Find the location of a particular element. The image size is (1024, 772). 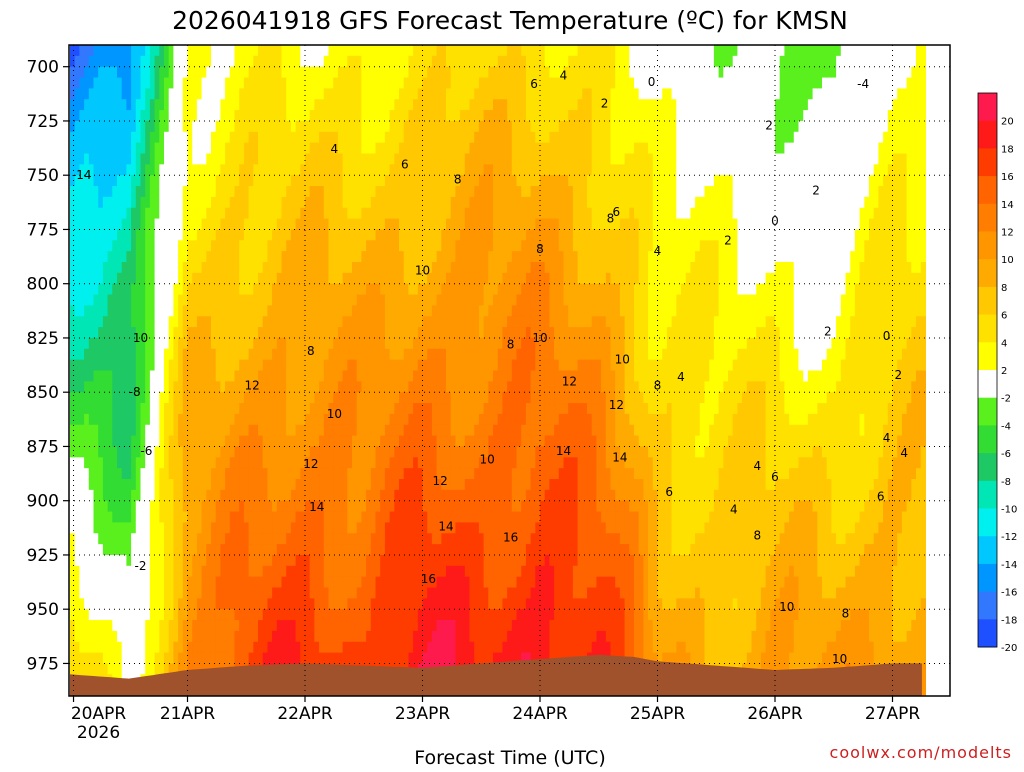

colorbar-label: -6 is located at coordinates (1006, 454).